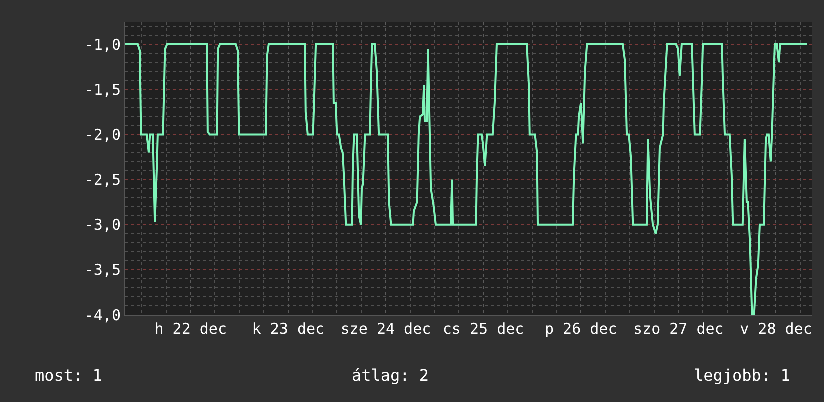 The image size is (824, 402). Describe the element at coordinates (102, 270) in the screenshot. I see `y-tick-label: -3,5` at that location.